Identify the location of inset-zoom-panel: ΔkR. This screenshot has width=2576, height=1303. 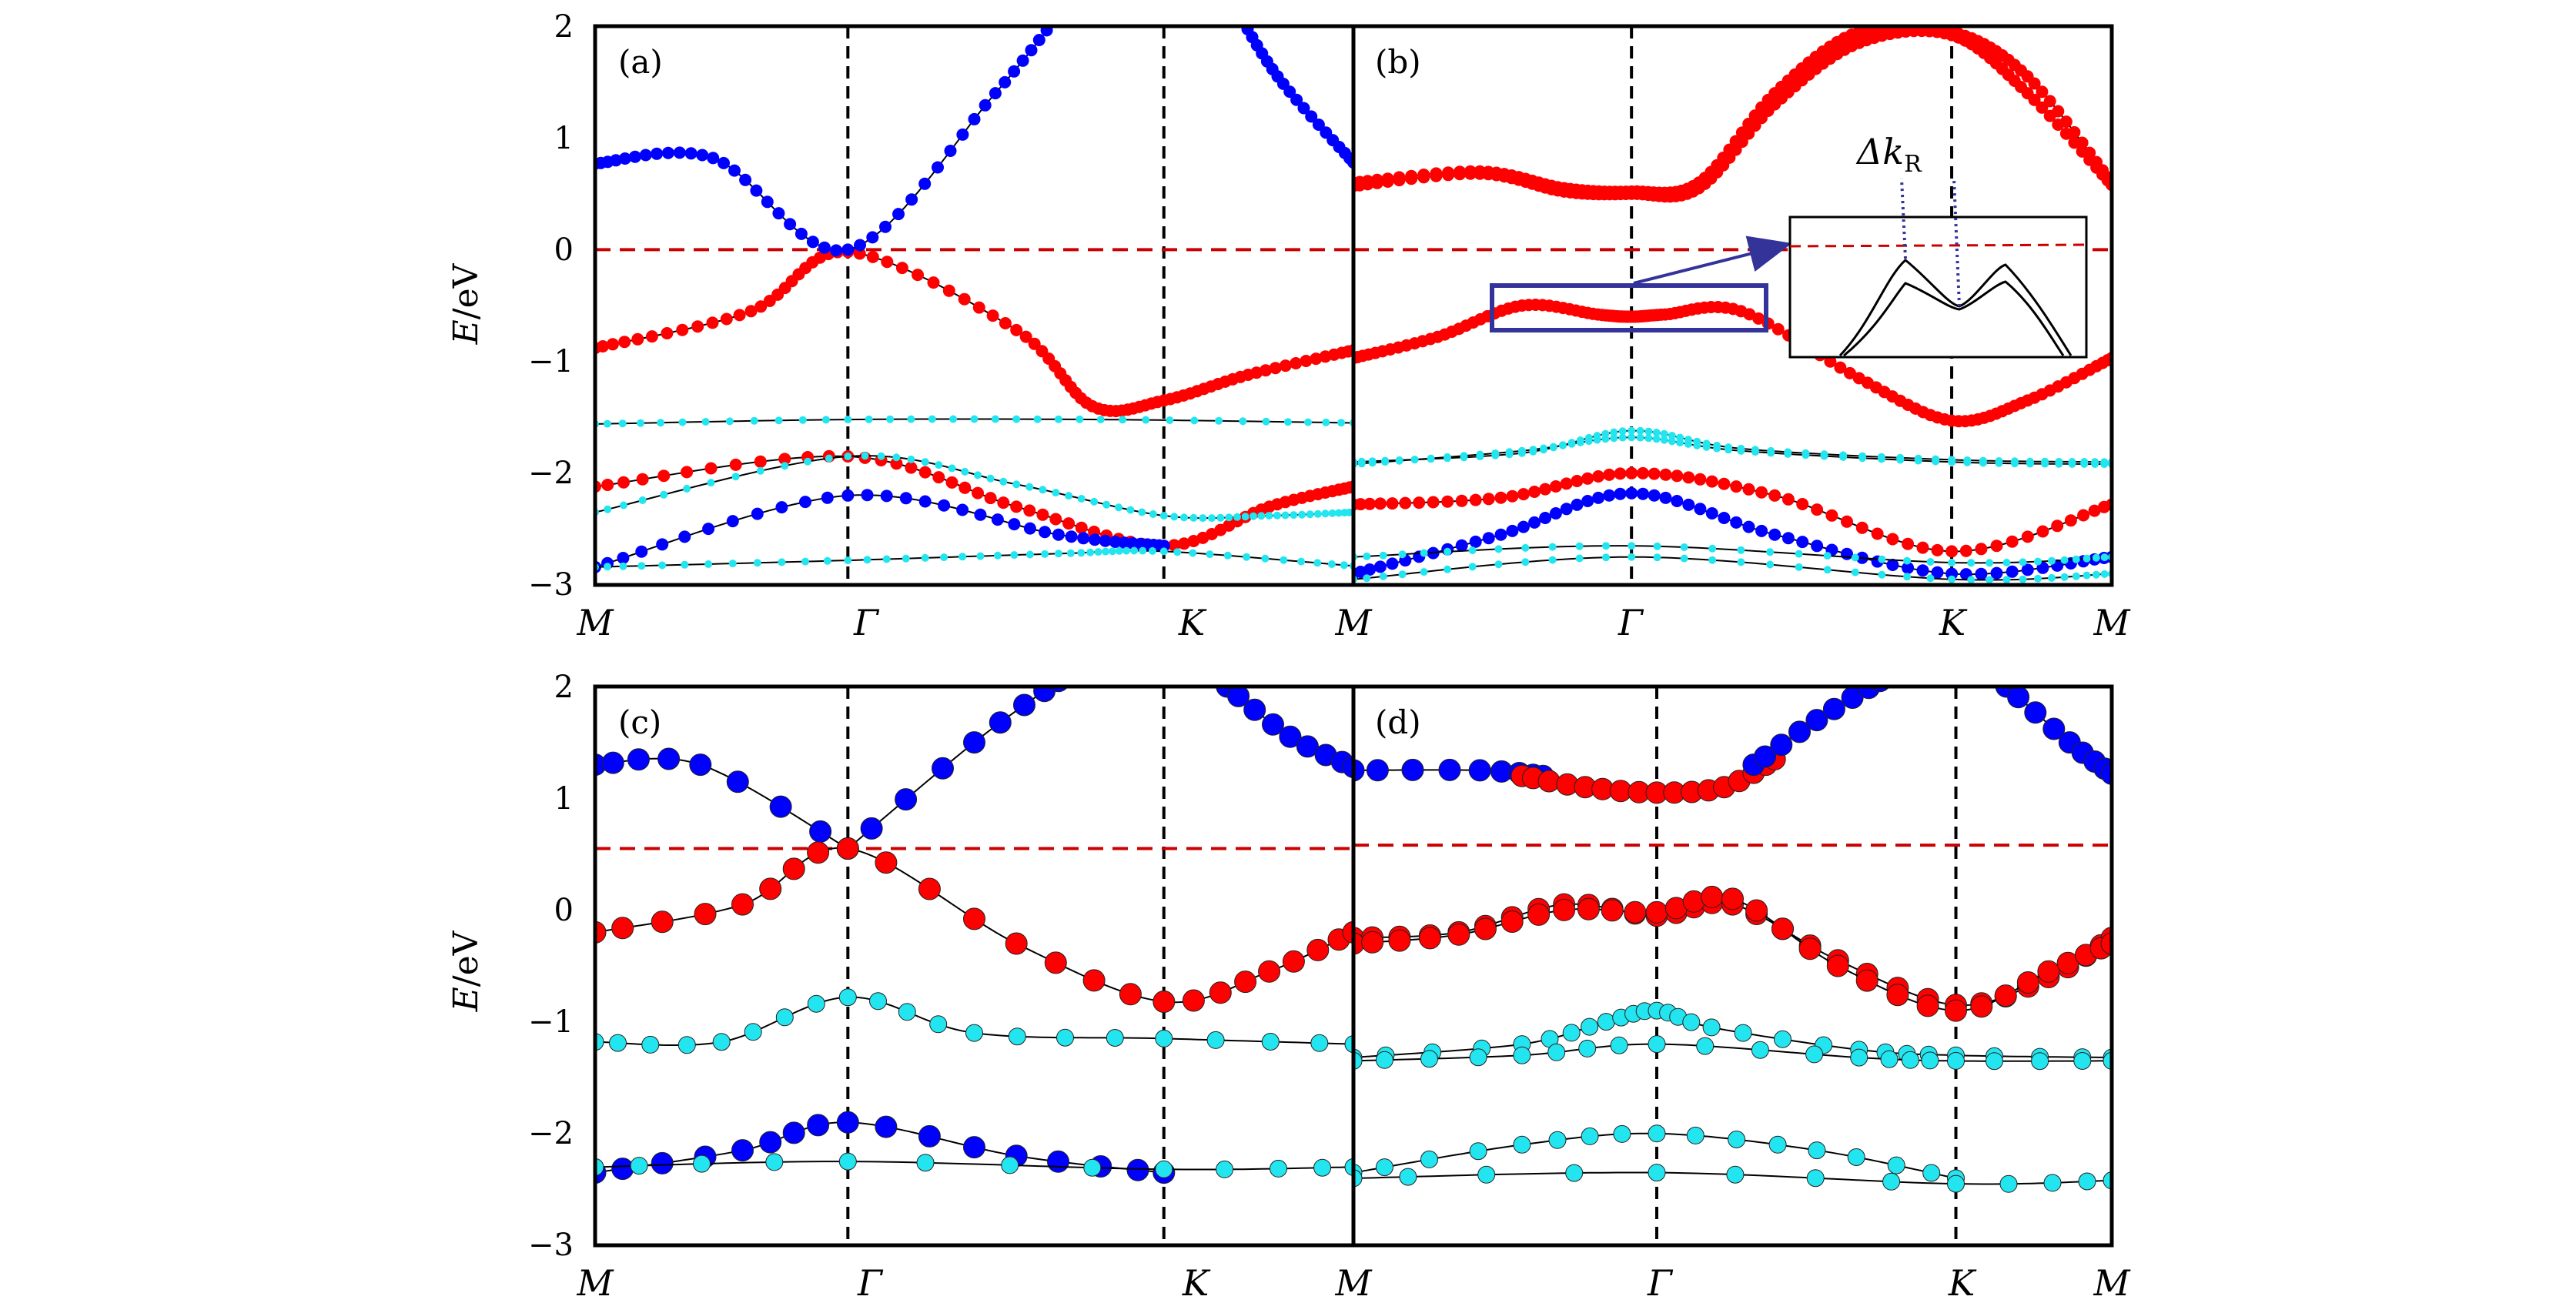
(1789, 245).